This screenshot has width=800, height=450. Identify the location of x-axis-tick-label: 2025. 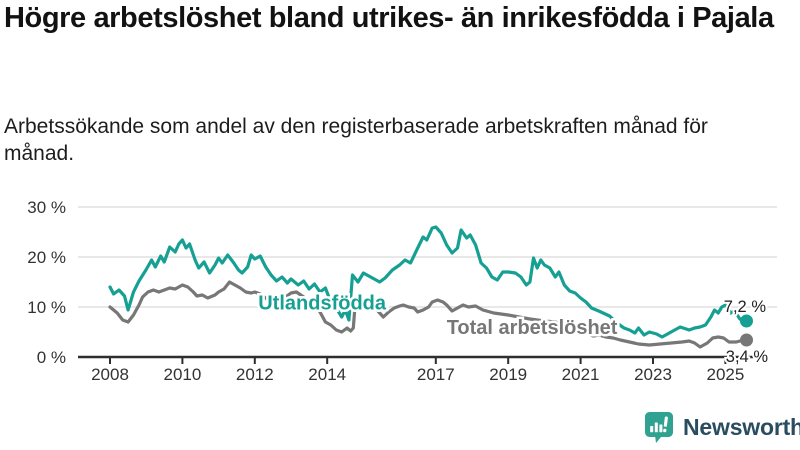
(725, 374).